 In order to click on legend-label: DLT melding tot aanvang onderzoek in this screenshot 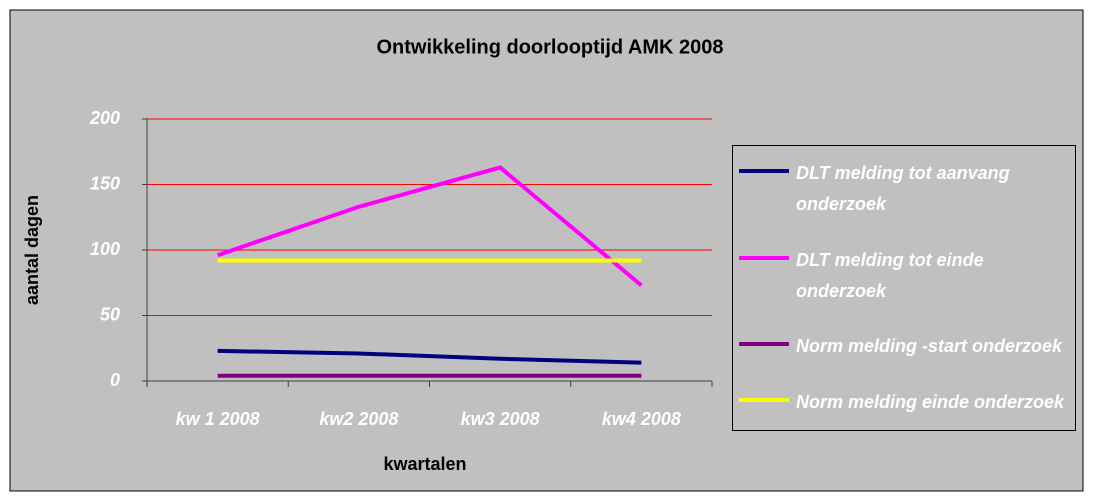, I will do `click(903, 188)`.